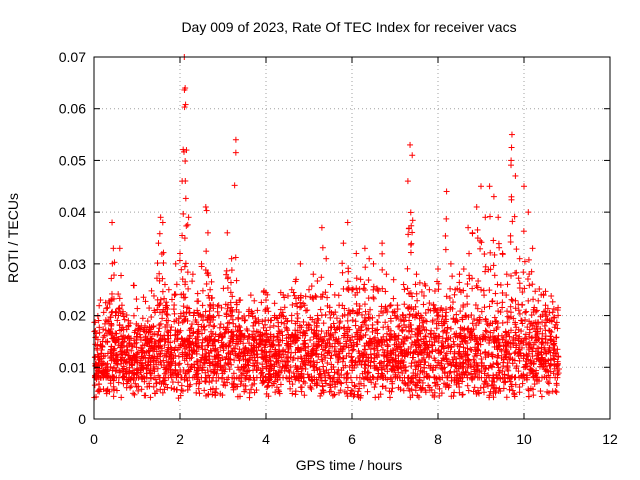  I want to click on x-tick-label: 12, so click(610, 439).